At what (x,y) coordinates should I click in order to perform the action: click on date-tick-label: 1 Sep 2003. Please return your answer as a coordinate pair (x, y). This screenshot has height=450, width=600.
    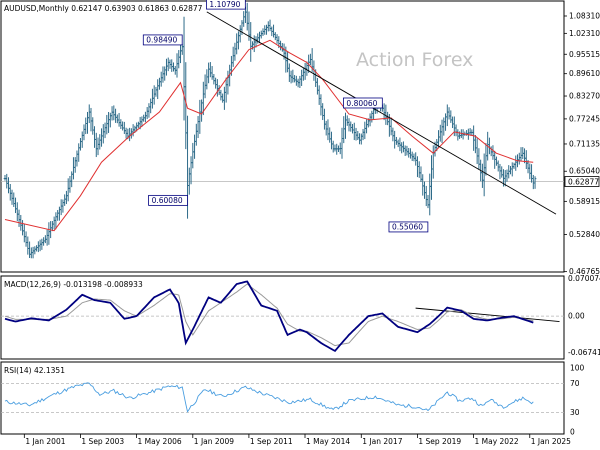
    Looking at the image, I should click on (102, 441).